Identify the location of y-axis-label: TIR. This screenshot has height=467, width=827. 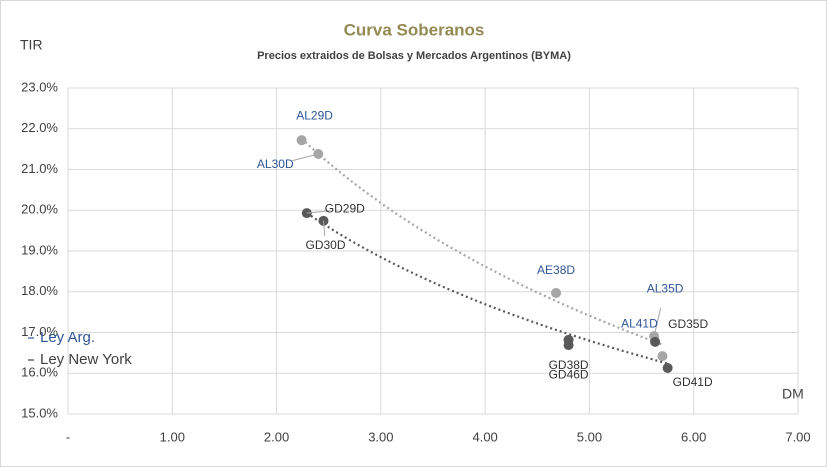
(31, 45).